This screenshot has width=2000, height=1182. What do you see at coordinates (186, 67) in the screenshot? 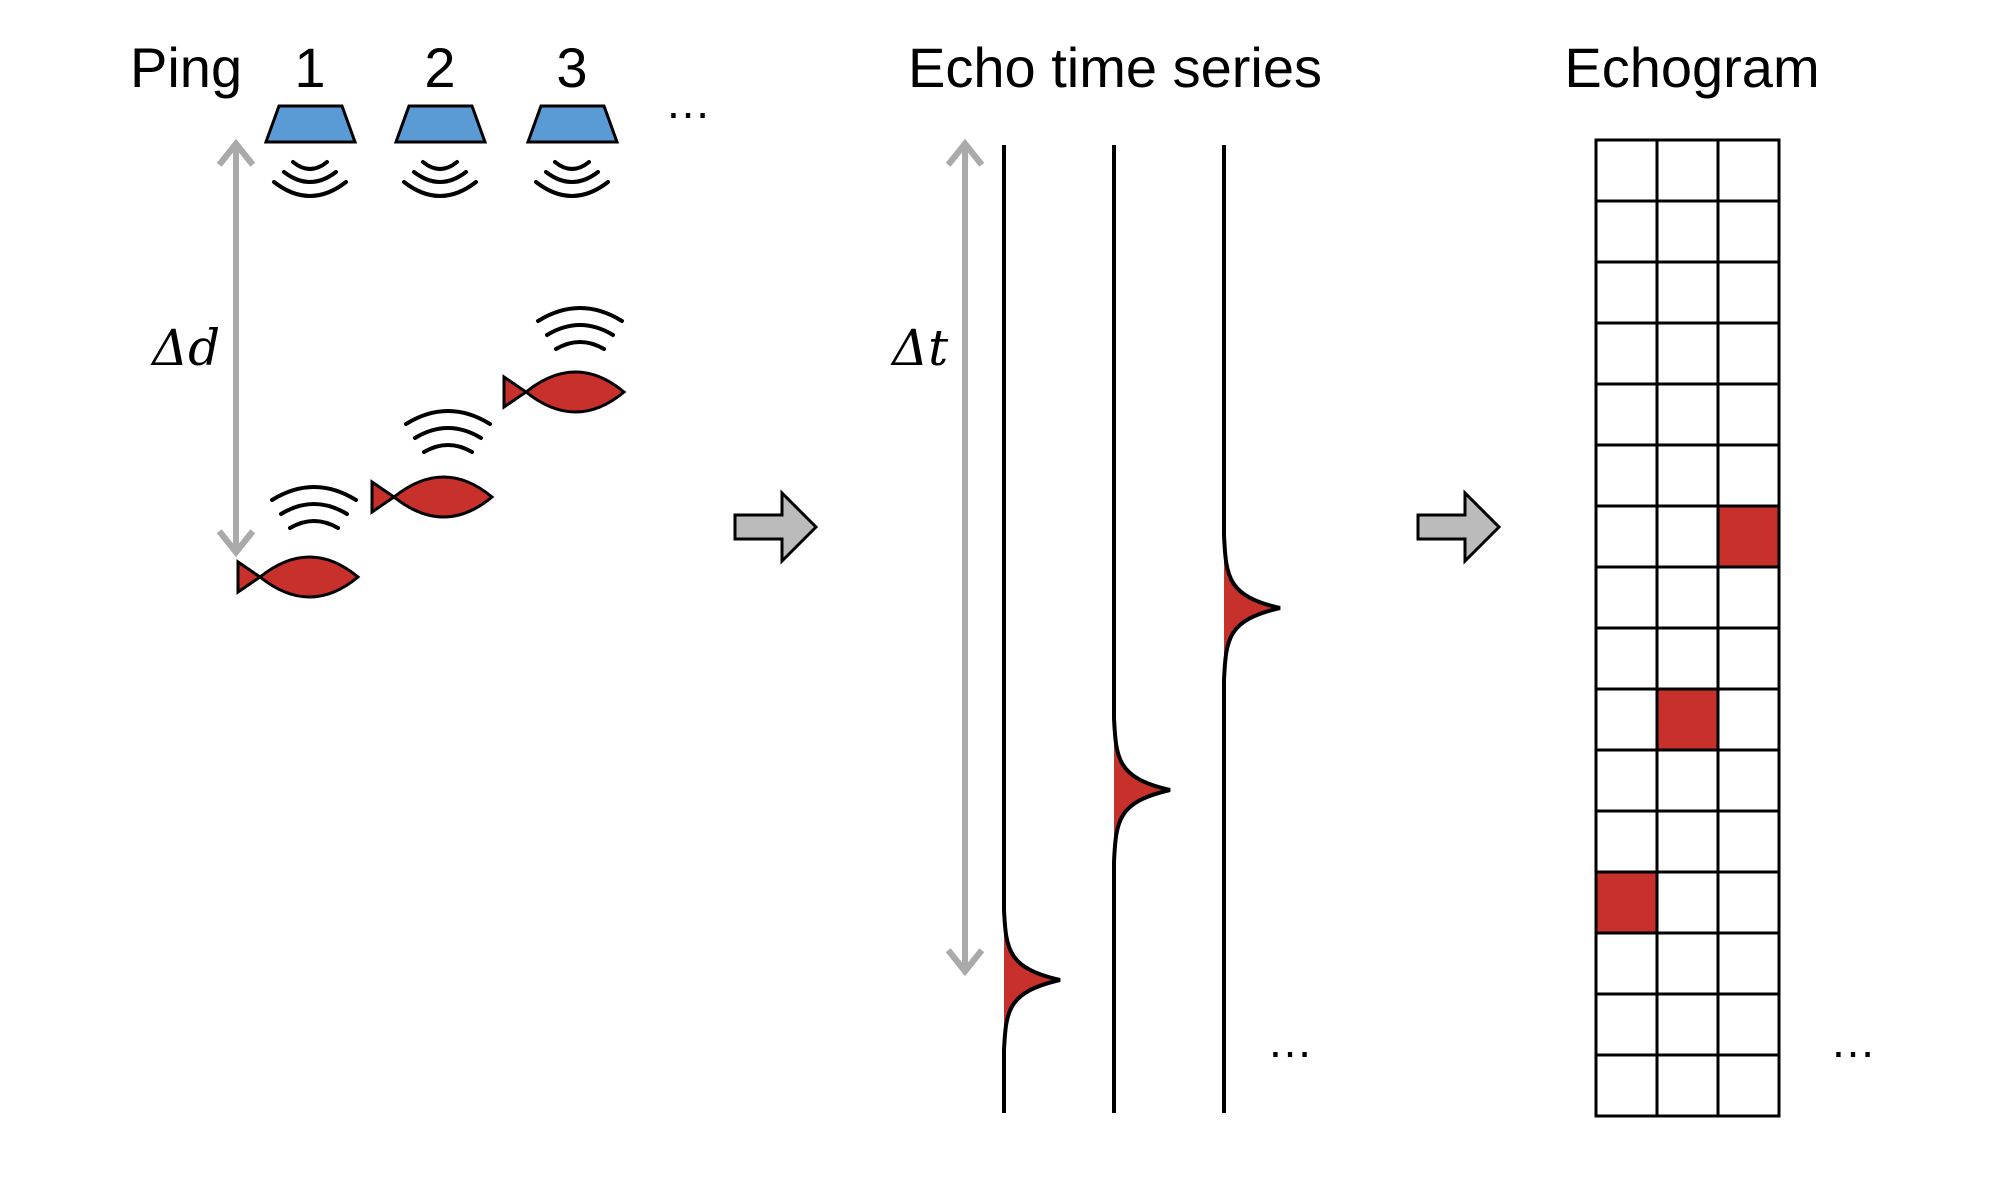
I see `ping-label: Ping` at bounding box center [186, 67].